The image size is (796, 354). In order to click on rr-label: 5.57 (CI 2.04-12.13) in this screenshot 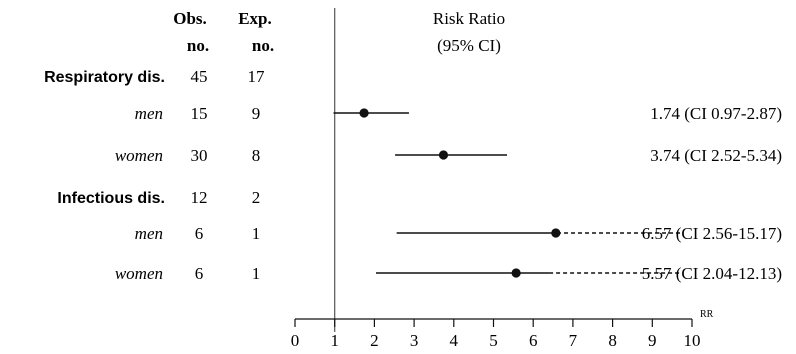, I will do `click(712, 273)`.